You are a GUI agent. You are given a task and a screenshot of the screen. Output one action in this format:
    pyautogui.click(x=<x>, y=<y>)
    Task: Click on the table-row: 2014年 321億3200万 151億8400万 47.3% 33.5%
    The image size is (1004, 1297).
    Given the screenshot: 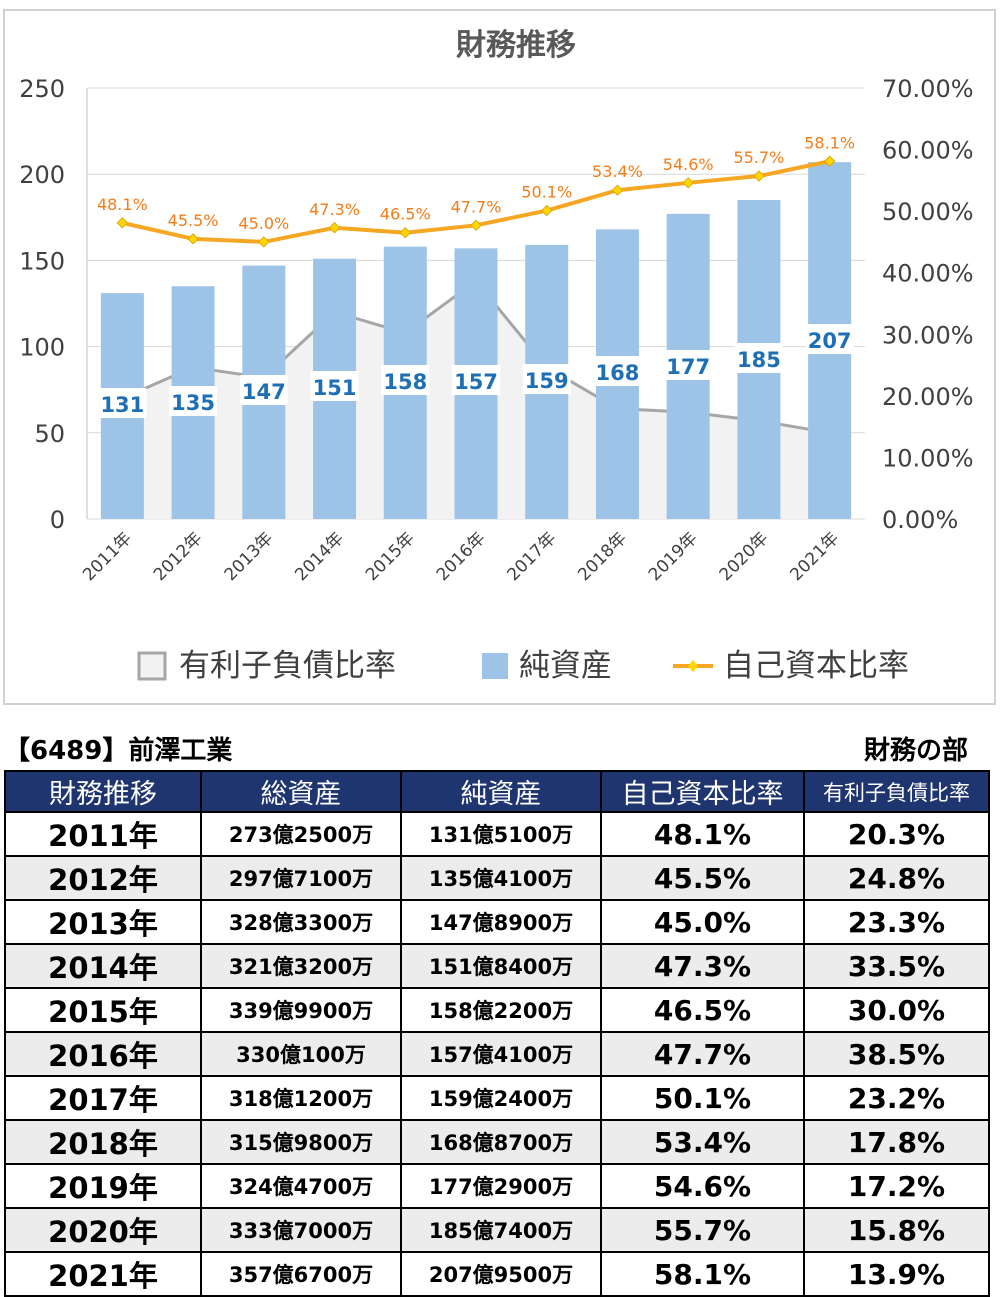 What is the action you would take?
    pyautogui.click(x=497, y=966)
    